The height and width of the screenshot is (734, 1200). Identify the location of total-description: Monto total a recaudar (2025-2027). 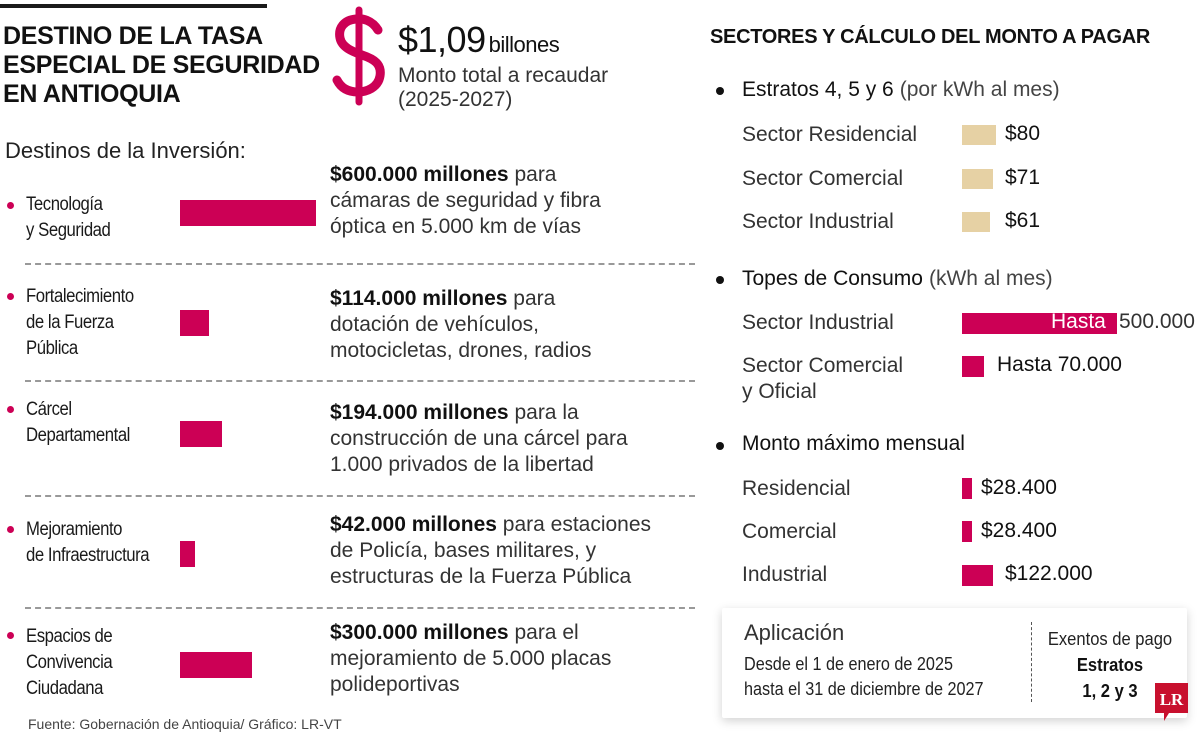
(503, 87).